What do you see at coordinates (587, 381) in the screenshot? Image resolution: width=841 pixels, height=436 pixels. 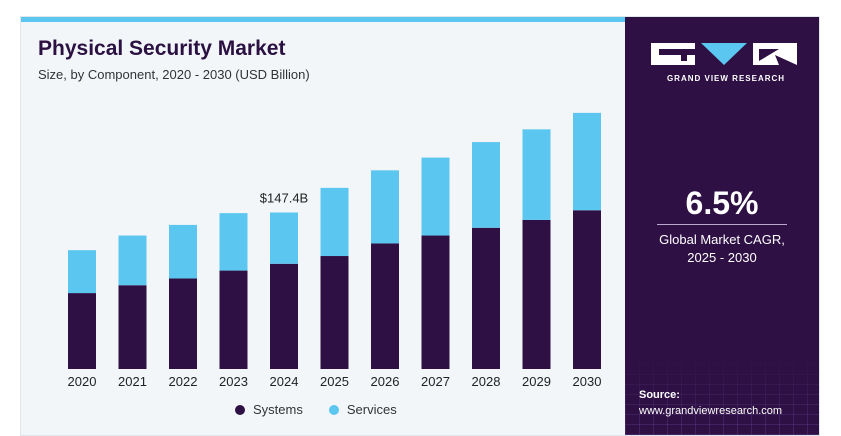 I see `x-tick-label-2030: 2030` at bounding box center [587, 381].